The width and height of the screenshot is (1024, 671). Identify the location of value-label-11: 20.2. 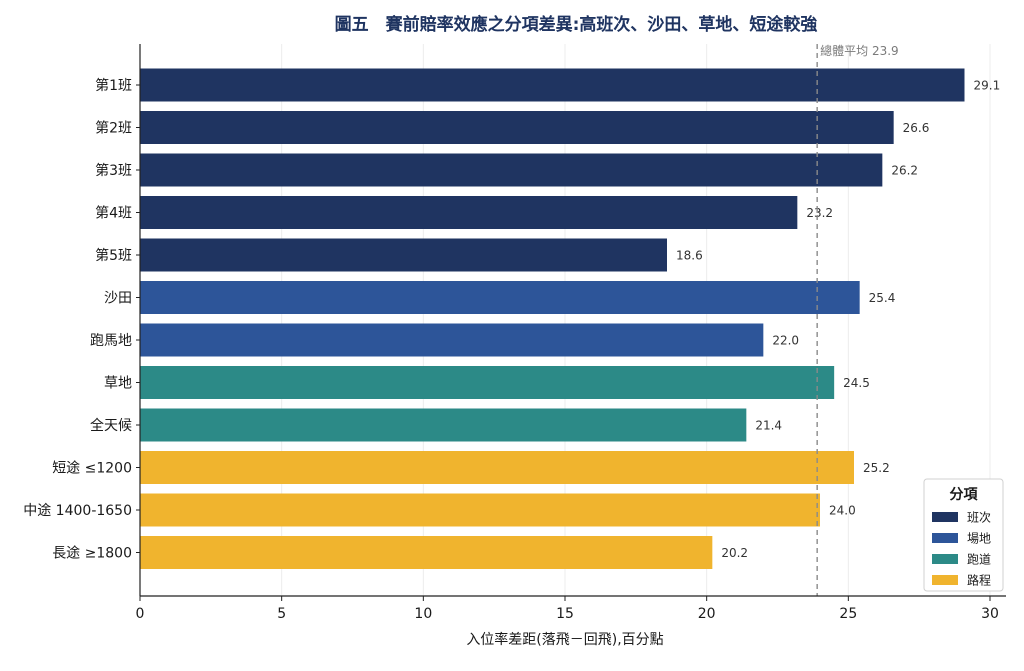
(734, 553).